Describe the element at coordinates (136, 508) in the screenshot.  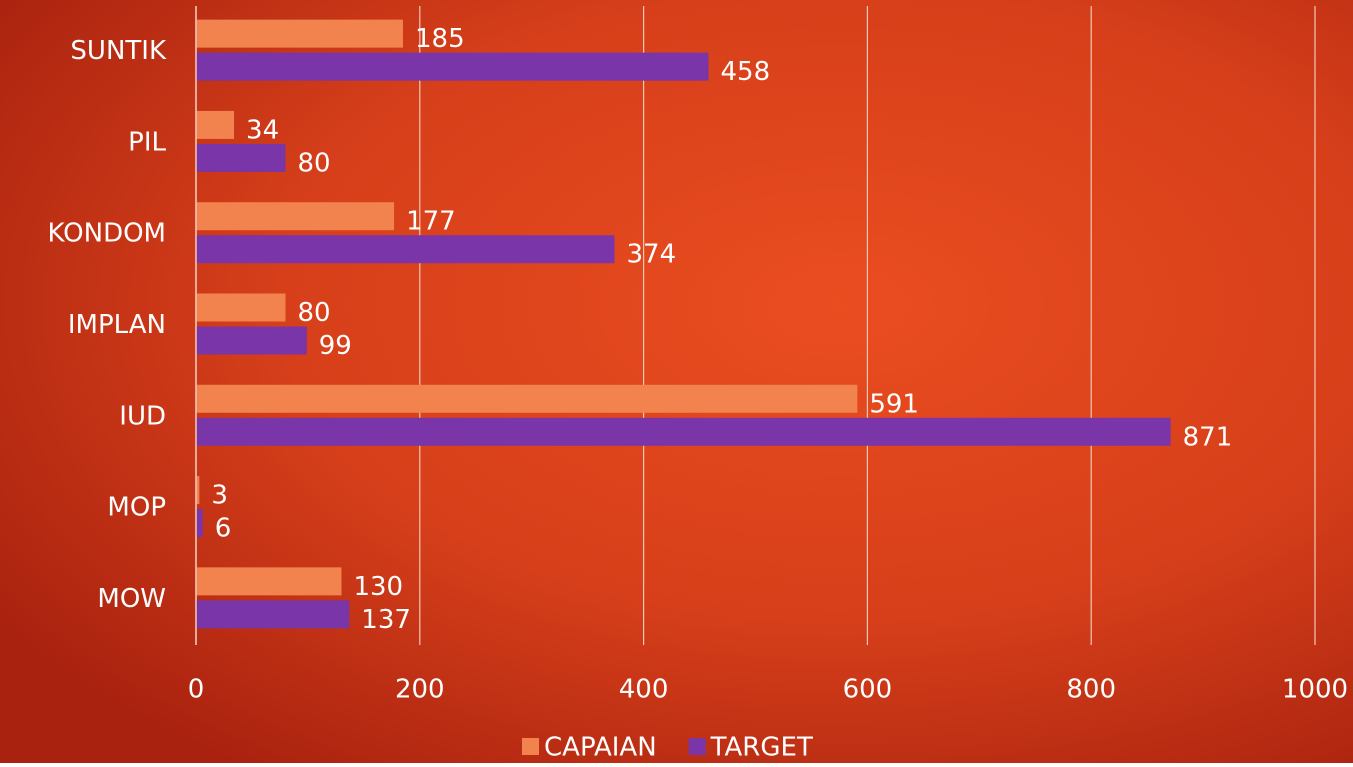
I see `y-tick-label: MOP` at that location.